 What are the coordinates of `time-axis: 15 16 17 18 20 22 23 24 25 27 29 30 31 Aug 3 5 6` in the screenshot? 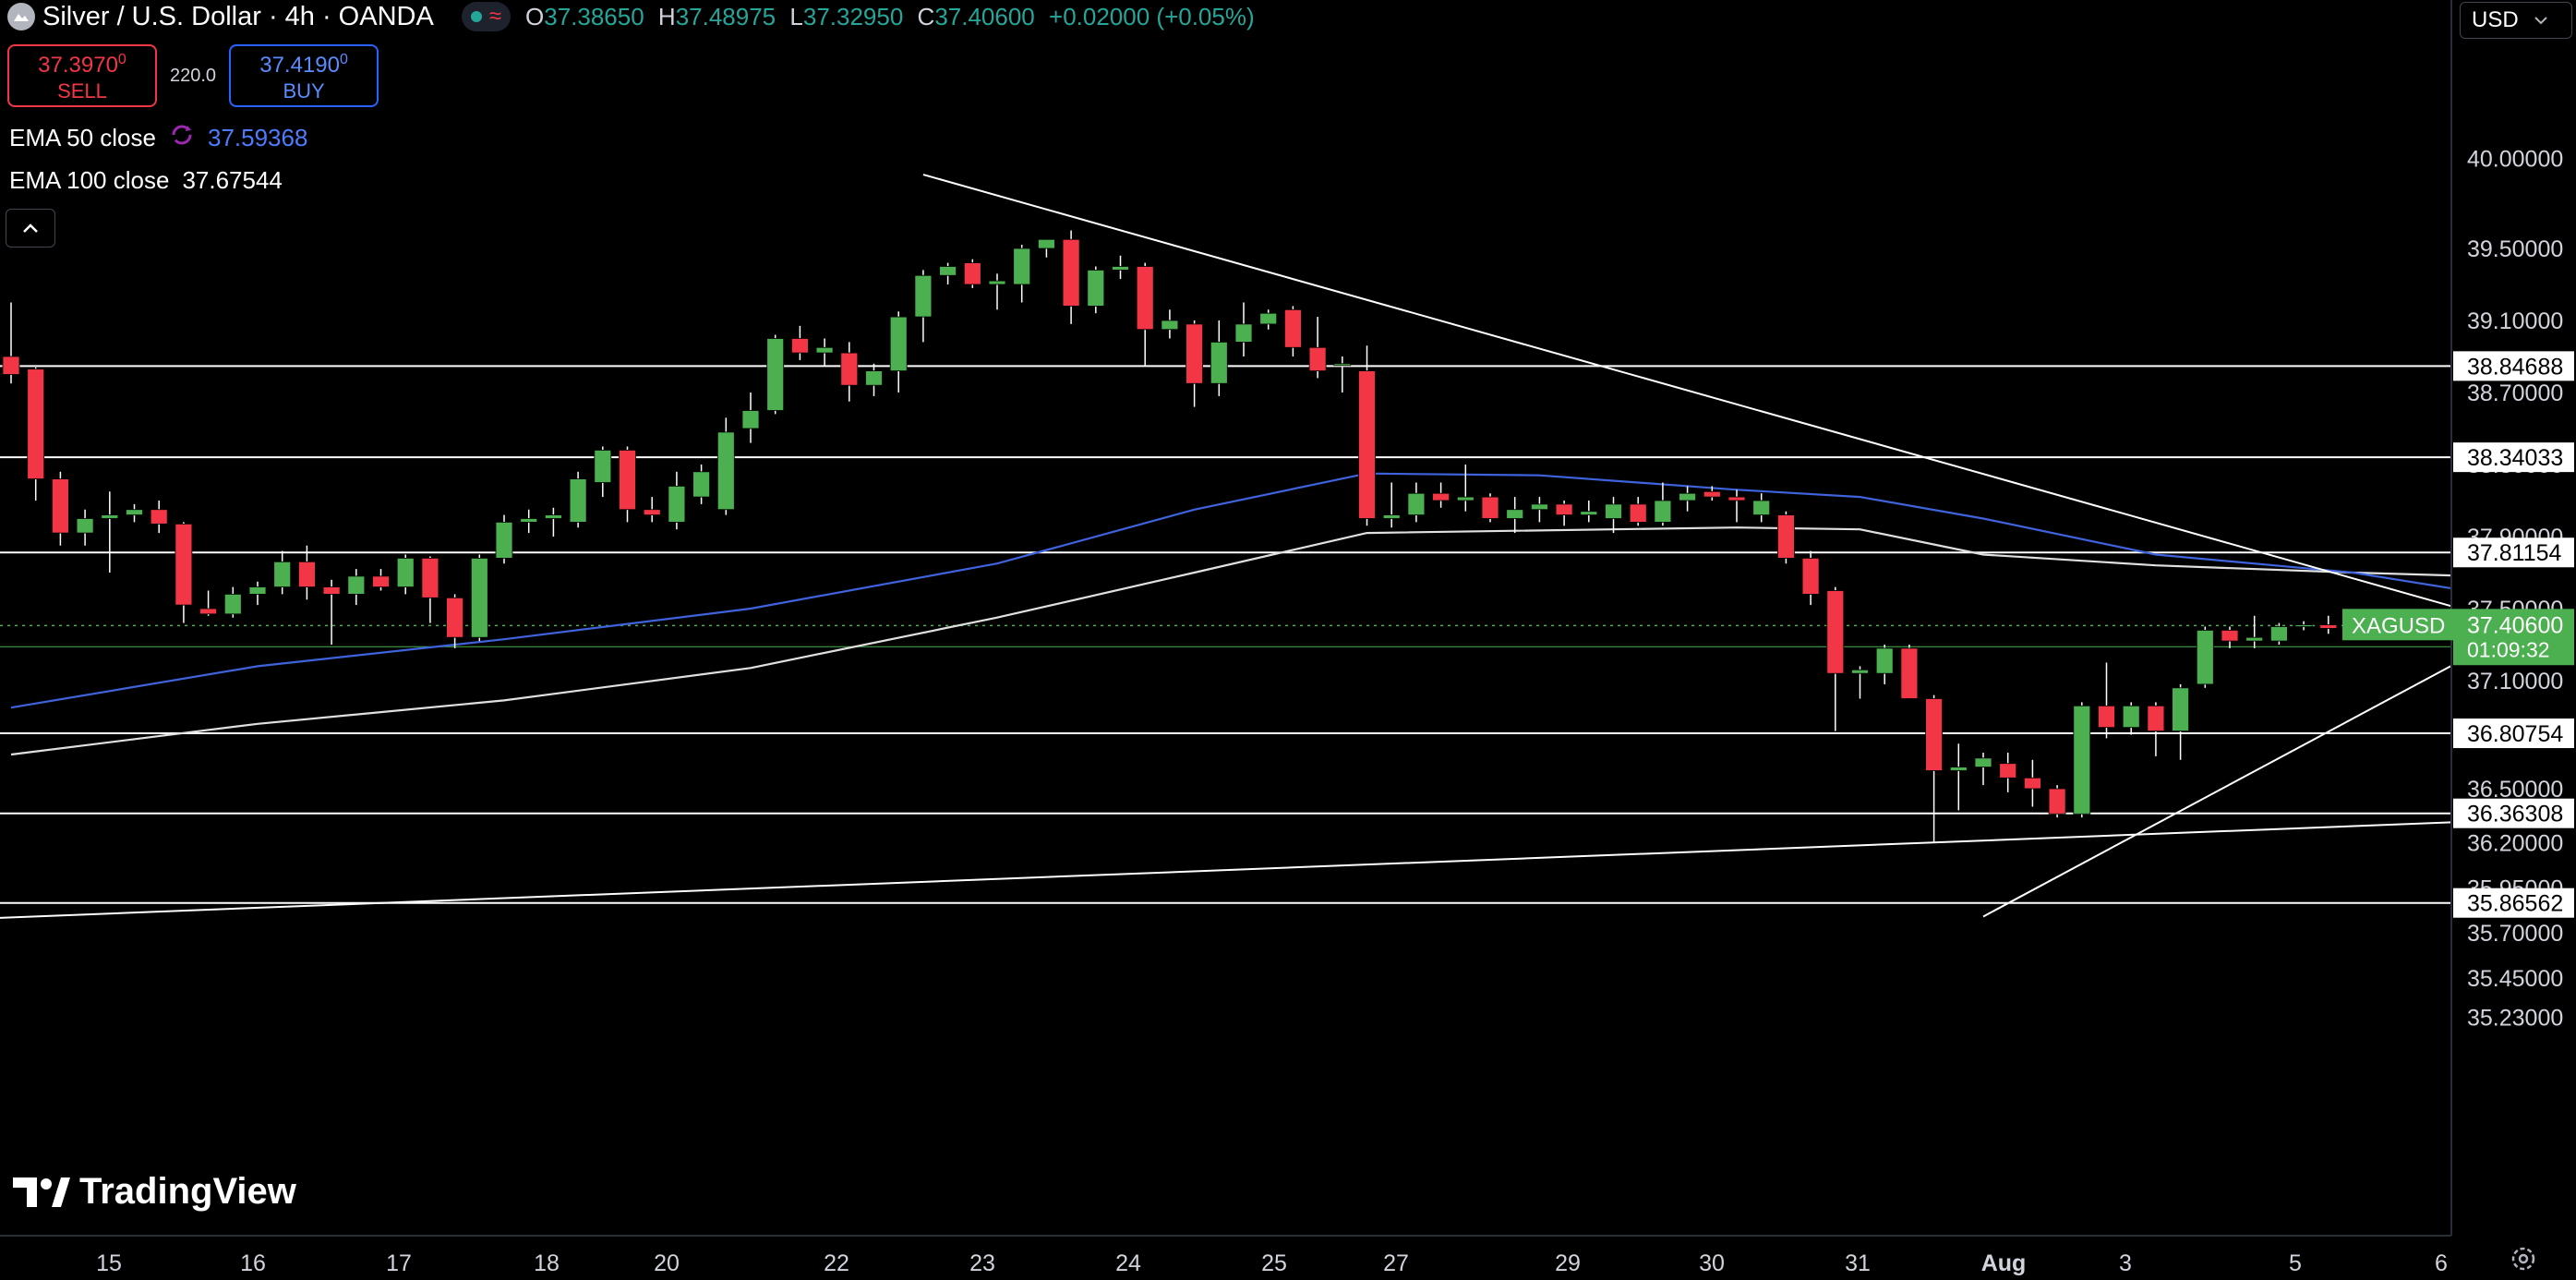 It's located at (1225, 1255).